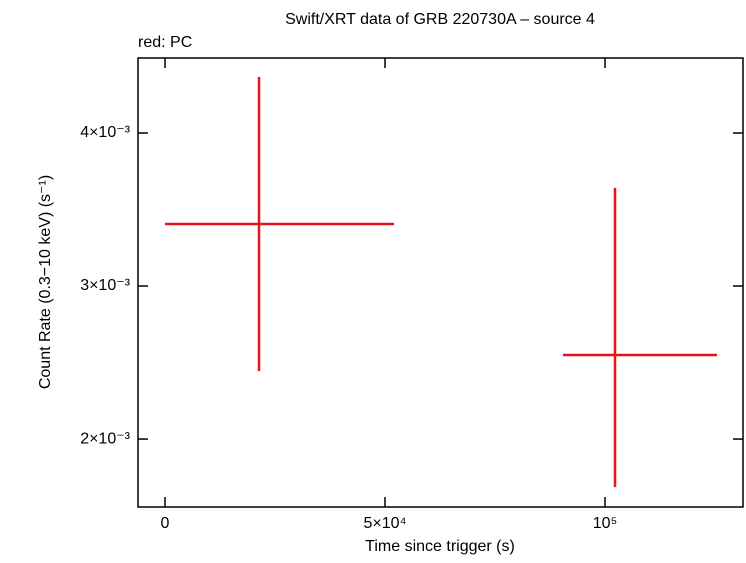 The image size is (746, 563). I want to click on x-tick-label: 10⁵, so click(605, 523).